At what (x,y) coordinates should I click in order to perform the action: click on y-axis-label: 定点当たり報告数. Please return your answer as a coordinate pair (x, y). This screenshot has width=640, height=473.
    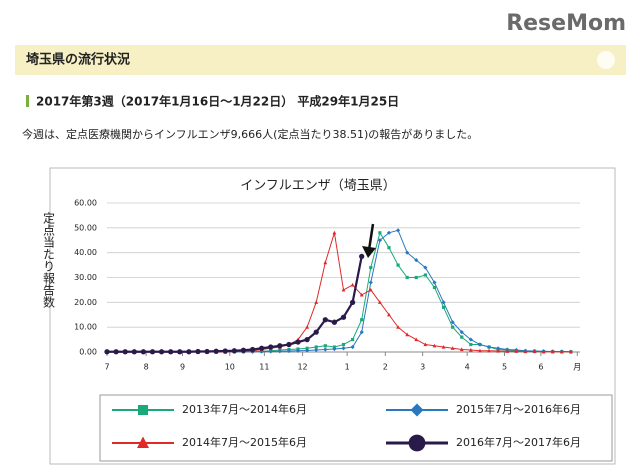
    Looking at the image, I should click on (49, 260).